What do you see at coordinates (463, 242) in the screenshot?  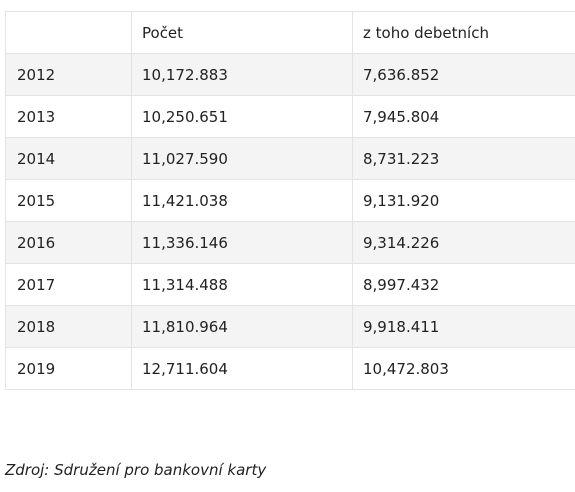 I see `cell-debit: 9,314.226` at bounding box center [463, 242].